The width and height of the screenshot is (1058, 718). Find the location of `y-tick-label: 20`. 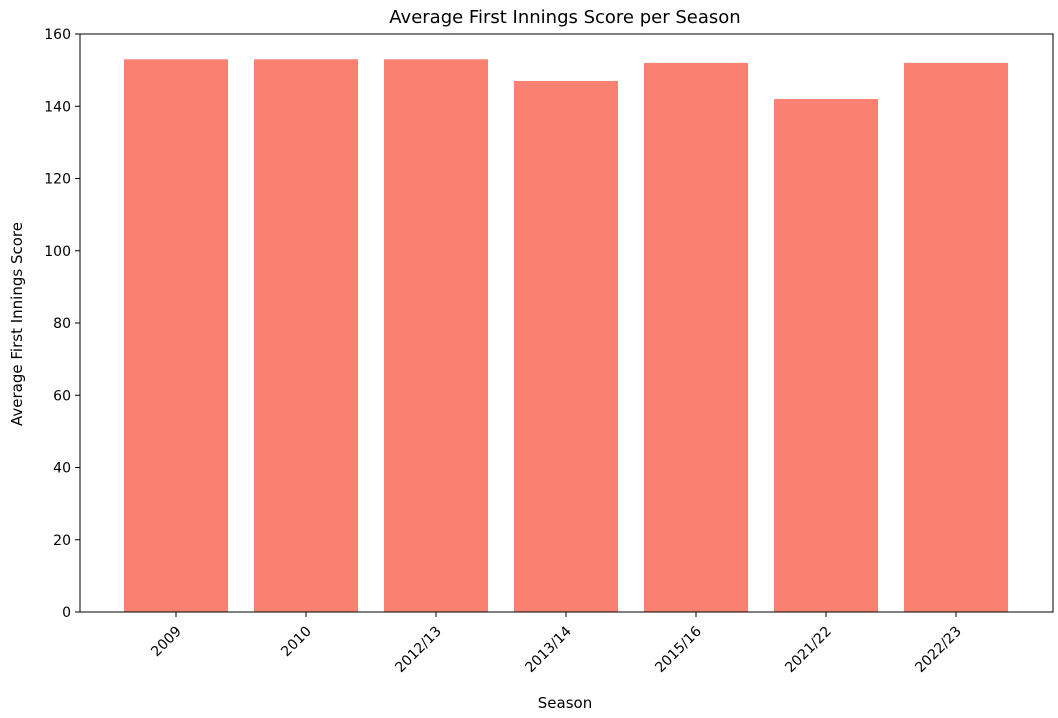

y-tick-label: 20 is located at coordinates (62, 541).